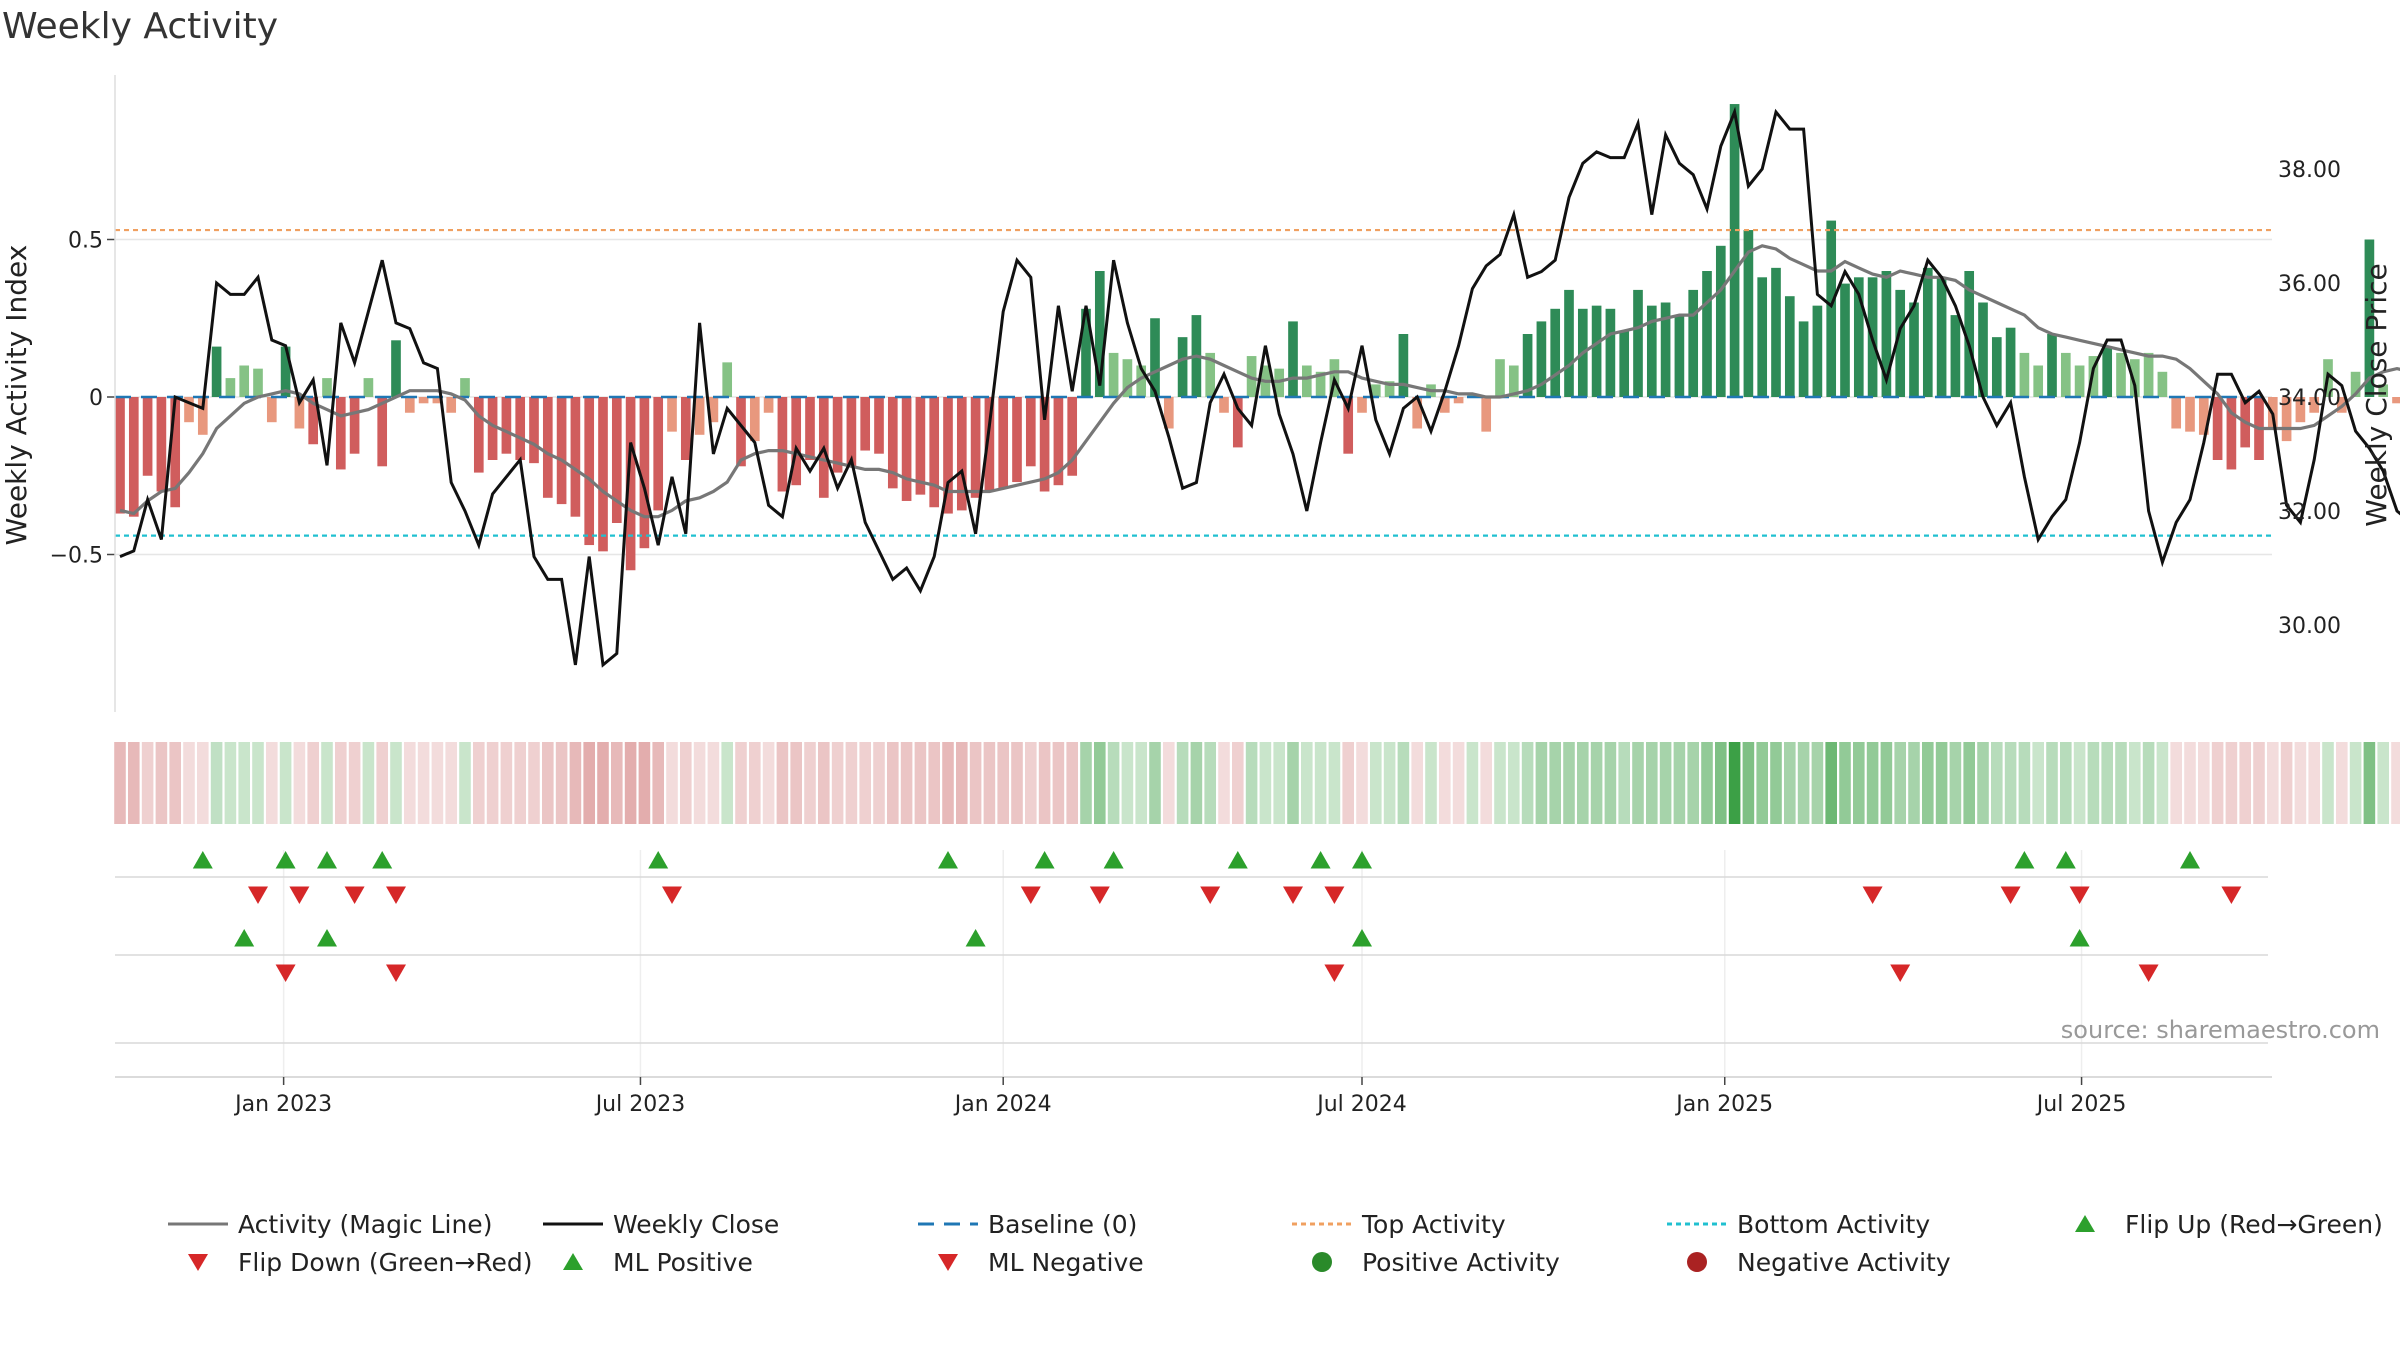  Describe the element at coordinates (683, 1262) in the screenshot. I see `legend-label: ML Positive` at that location.